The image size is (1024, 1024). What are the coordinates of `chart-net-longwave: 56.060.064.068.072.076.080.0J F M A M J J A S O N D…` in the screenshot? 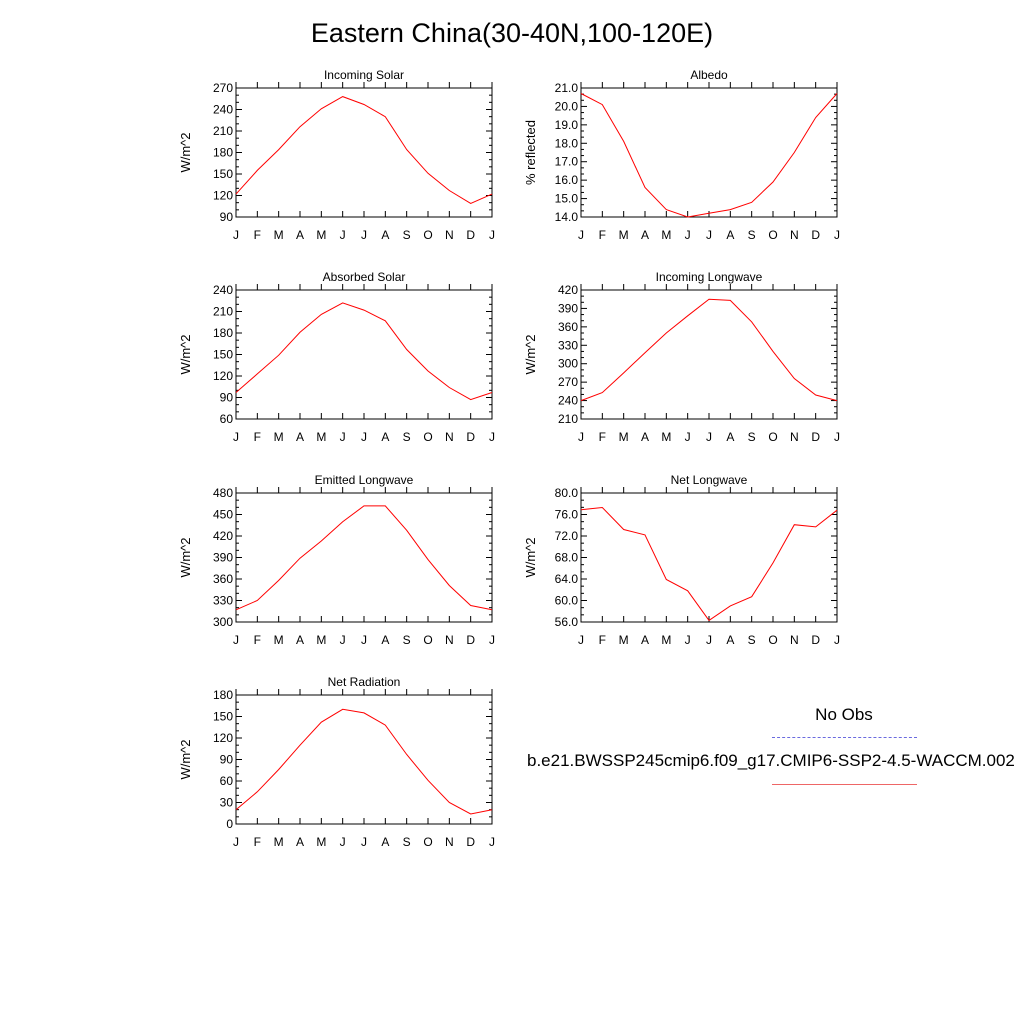 It's located at (681, 560).